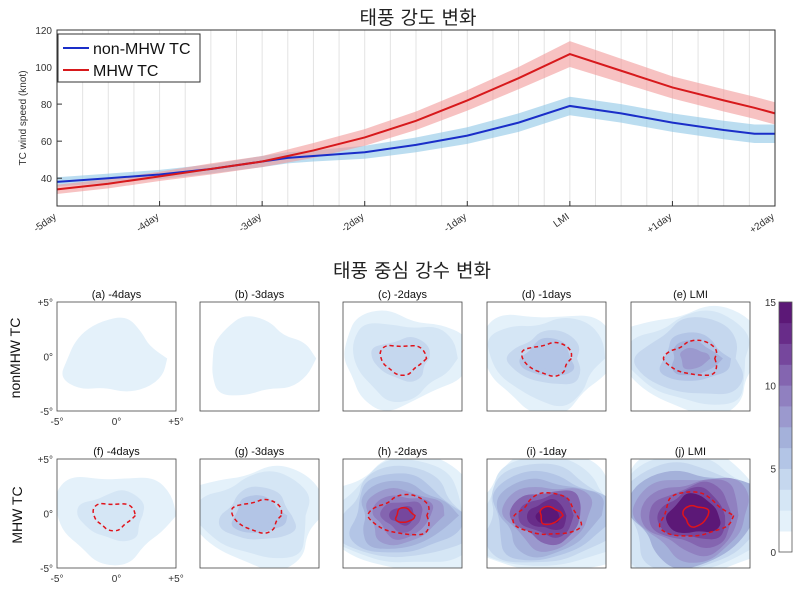 The image size is (800, 589). What do you see at coordinates (412, 271) in the screenshot?
I see `panels-title: 태풍 중심 강수 변화` at bounding box center [412, 271].